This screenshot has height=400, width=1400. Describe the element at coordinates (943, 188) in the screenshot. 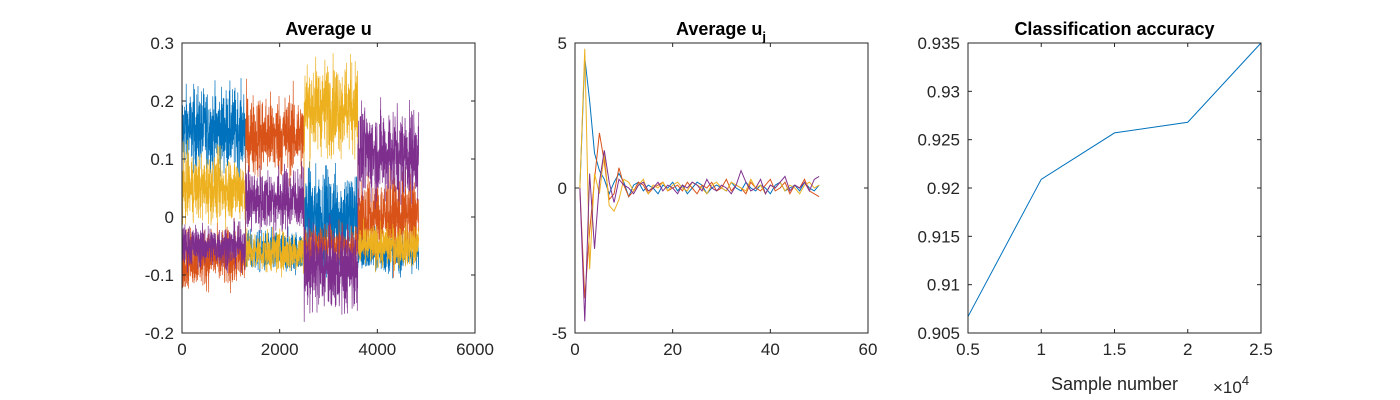

I see `y-tick-label: 0.92` at that location.